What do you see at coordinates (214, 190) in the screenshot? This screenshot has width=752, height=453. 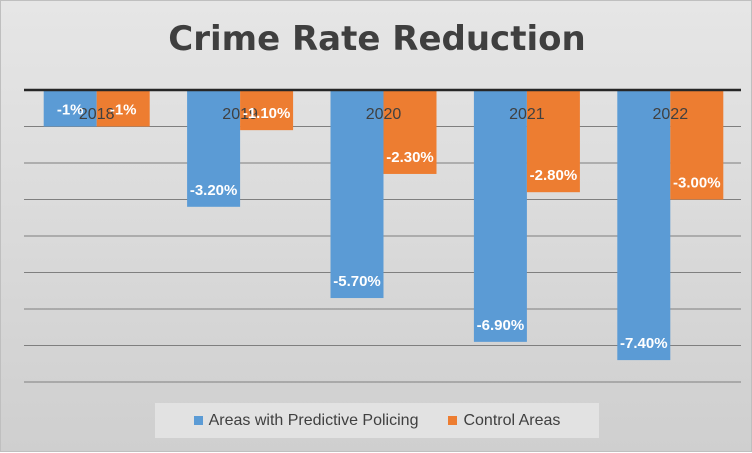 I see `data-label: -3.20%` at bounding box center [214, 190].